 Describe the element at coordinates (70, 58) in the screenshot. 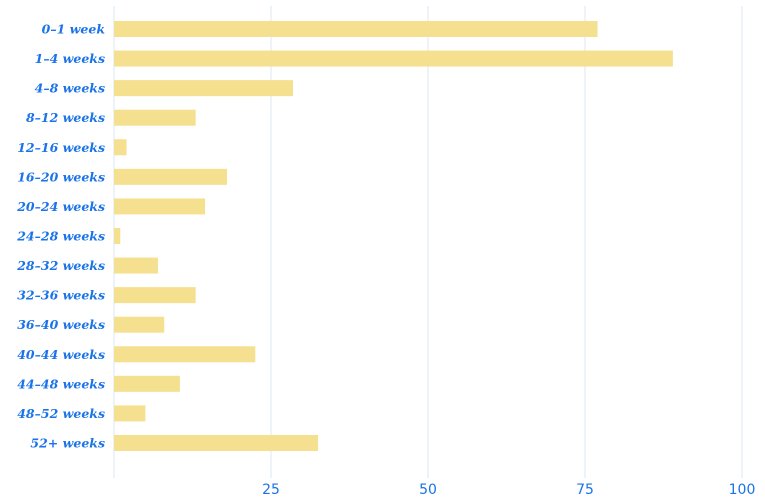

I see `category-label: 1–4 weeks` at that location.